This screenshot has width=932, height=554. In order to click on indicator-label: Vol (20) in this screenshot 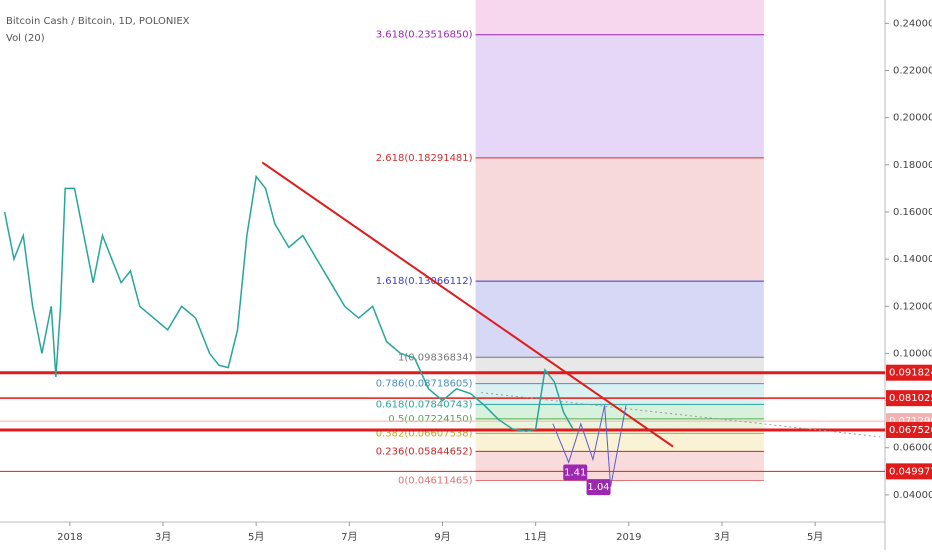, I will do `click(25, 38)`.